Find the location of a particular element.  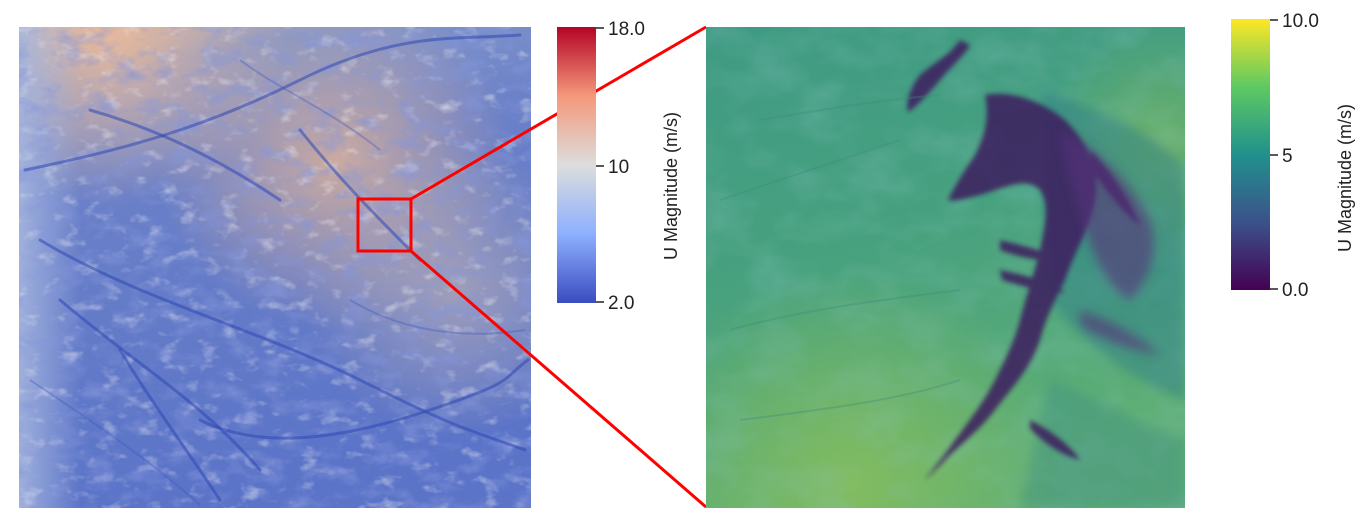

zoom-connector-bottom is located at coordinates (558, 379).